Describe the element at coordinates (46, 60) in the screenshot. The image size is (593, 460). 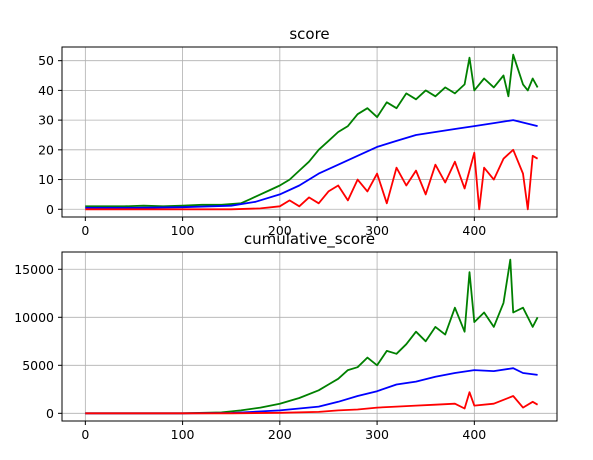
I see `y-tick-label: 50` at that location.